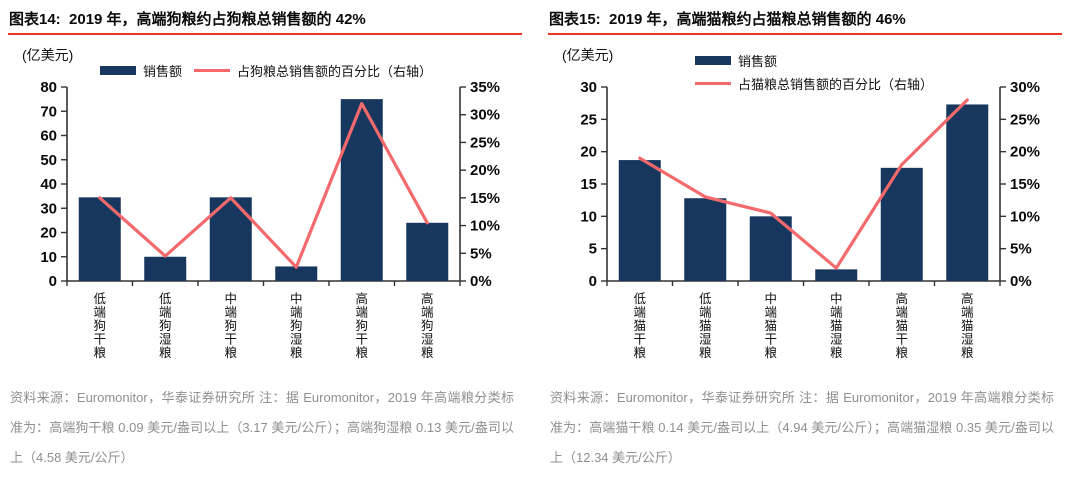  What do you see at coordinates (48, 111) in the screenshot?
I see `y-axis-tick-label: 70` at bounding box center [48, 111].